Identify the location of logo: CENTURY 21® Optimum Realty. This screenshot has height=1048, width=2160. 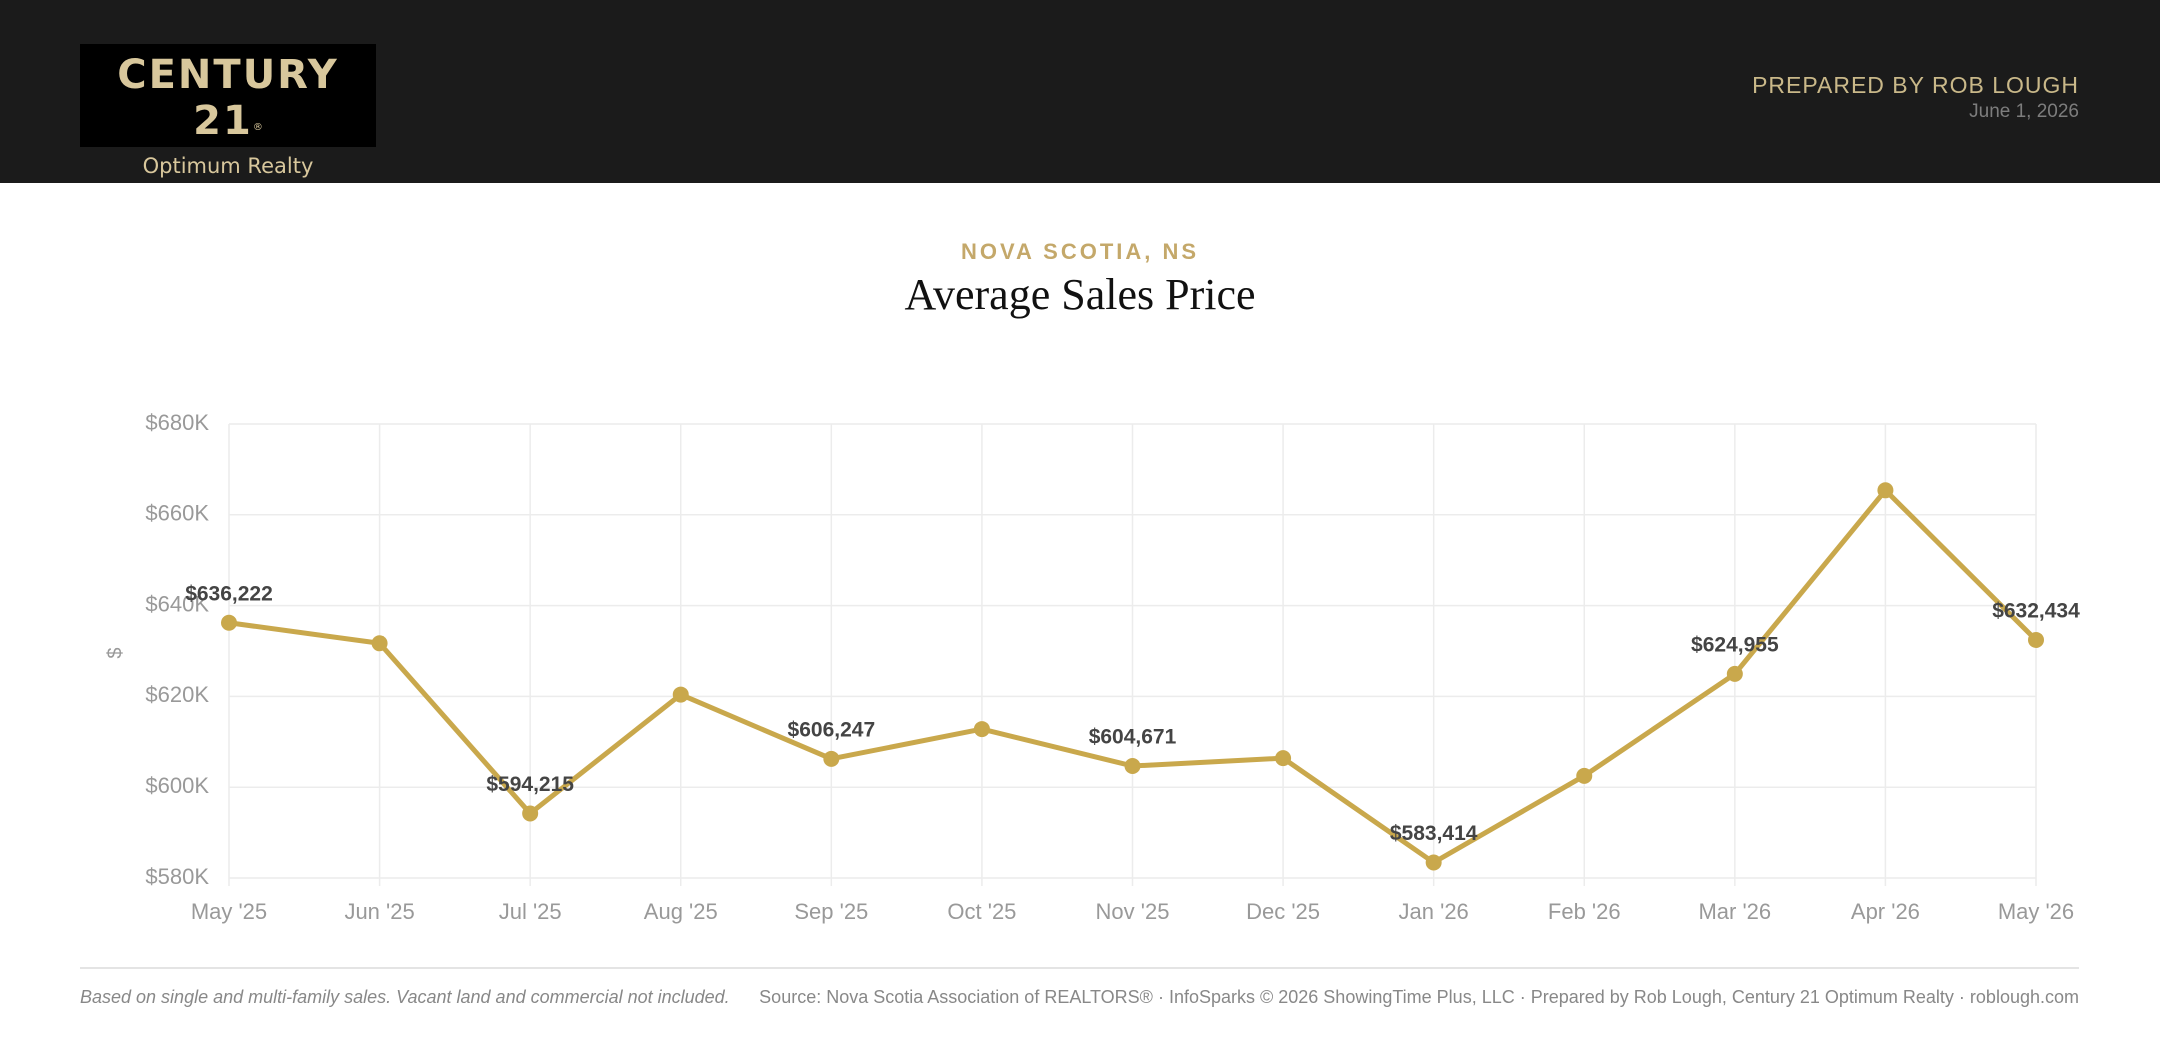
(228, 111).